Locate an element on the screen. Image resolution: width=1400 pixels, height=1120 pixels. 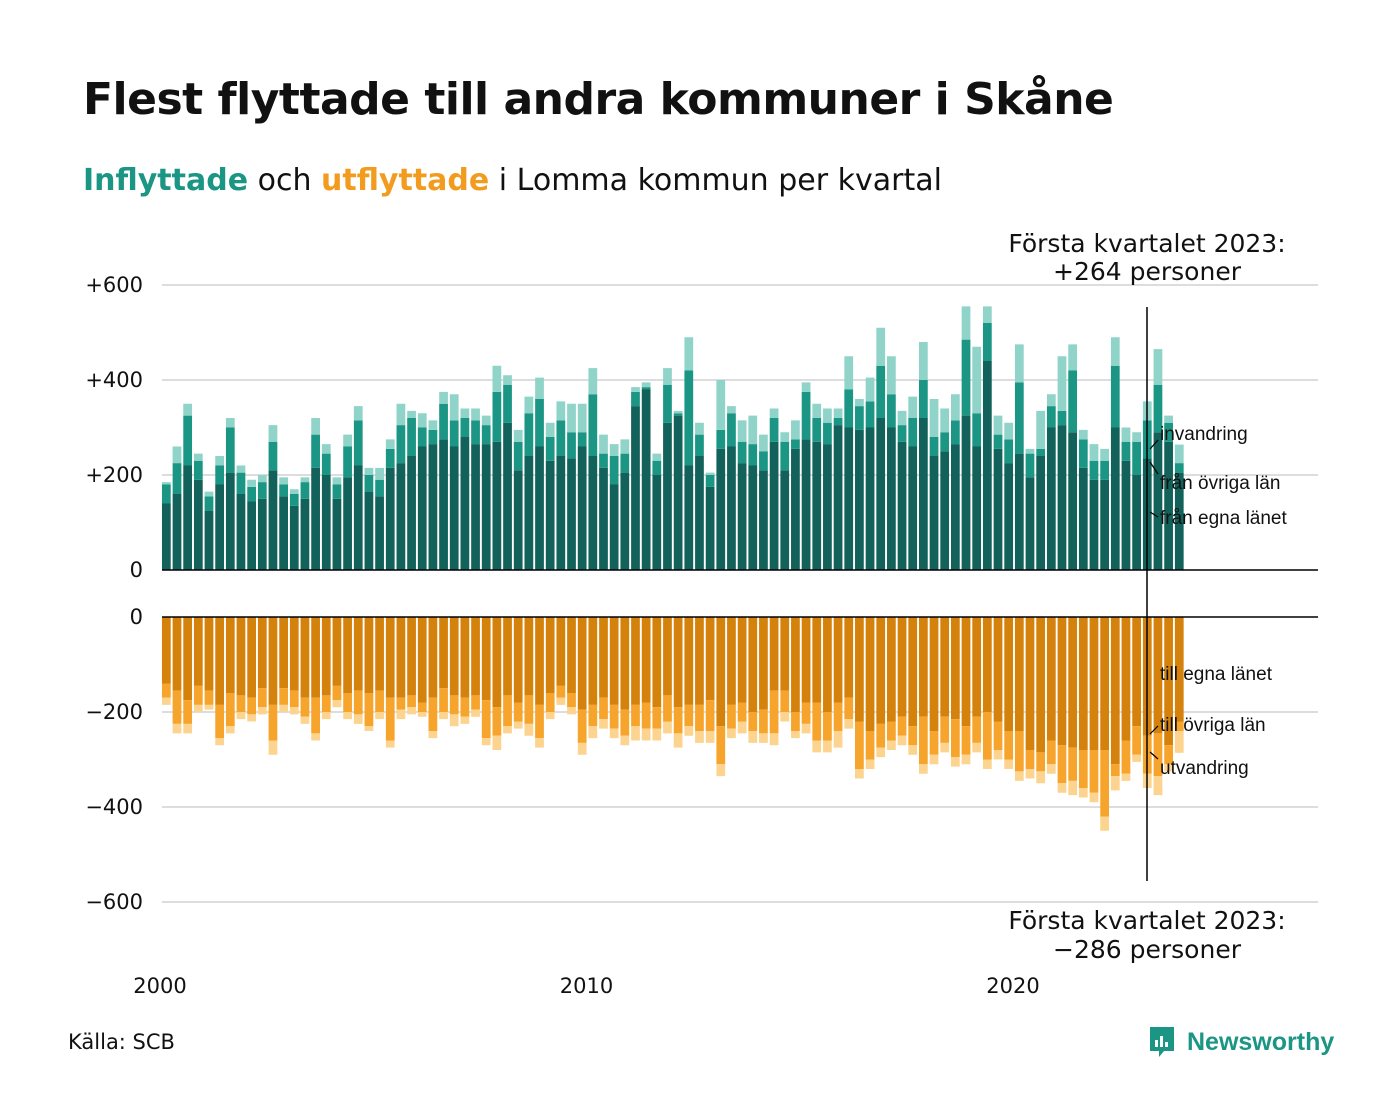
annotation-utvandring: utvandring is located at coordinates (1204, 768).